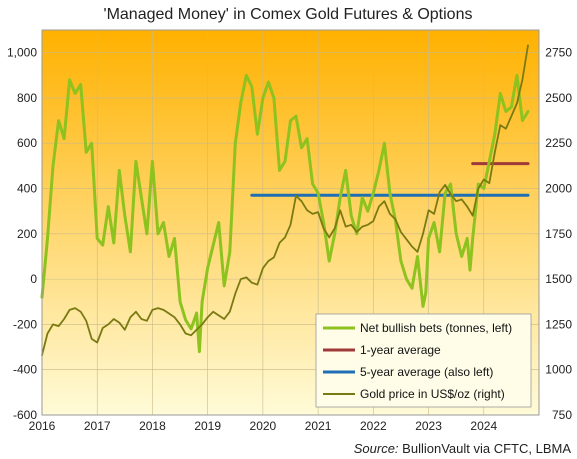 This screenshot has width=577, height=459. Describe the element at coordinates (25, 370) in the screenshot. I see `y-left-tick-label: -400` at that location.